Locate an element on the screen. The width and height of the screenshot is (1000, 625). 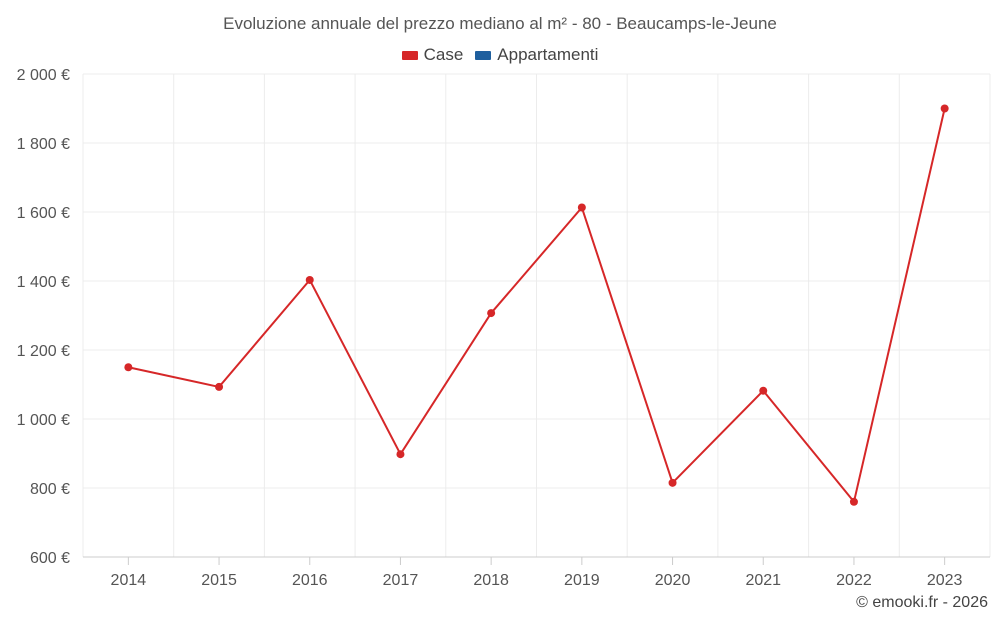
x-tick-label: 2019 is located at coordinates (582, 580).